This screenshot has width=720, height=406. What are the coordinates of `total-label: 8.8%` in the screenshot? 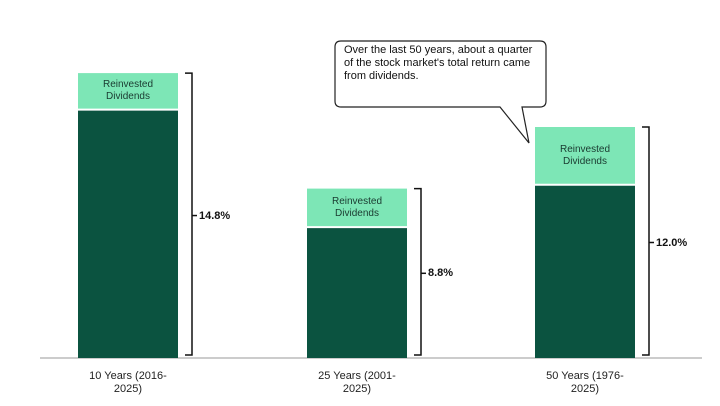 It's located at (441, 273).